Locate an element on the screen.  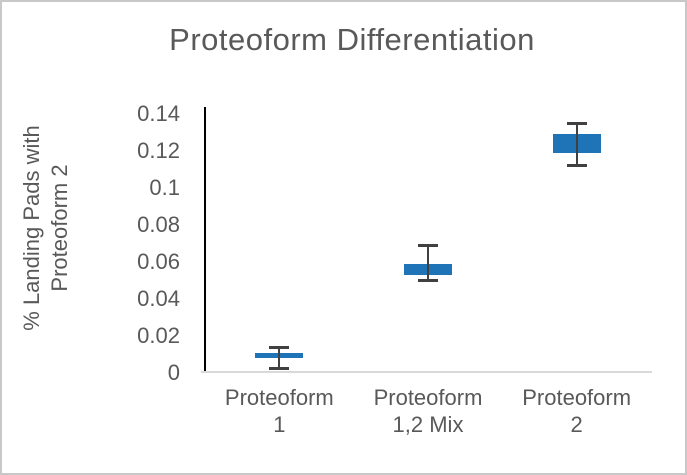
y-tick-label: 0.08 is located at coordinates (158, 224).